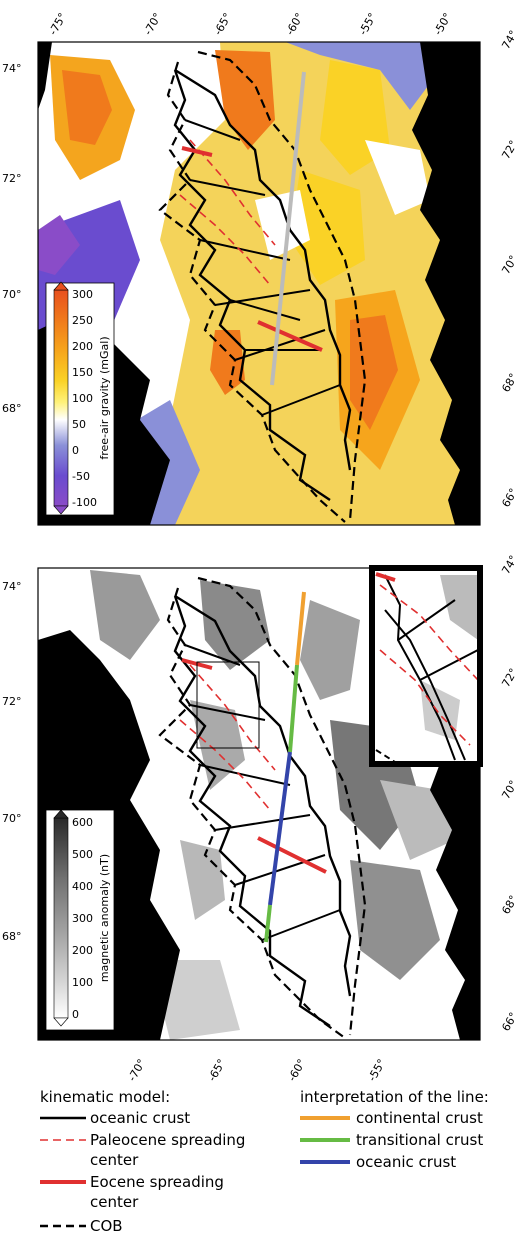 This screenshot has height=1256, width=520. Describe the element at coordinates (256, 1070) in the screenshot. I see `magnetic-bottom-lon-labels: -70° -65° -60° -55°` at that location.